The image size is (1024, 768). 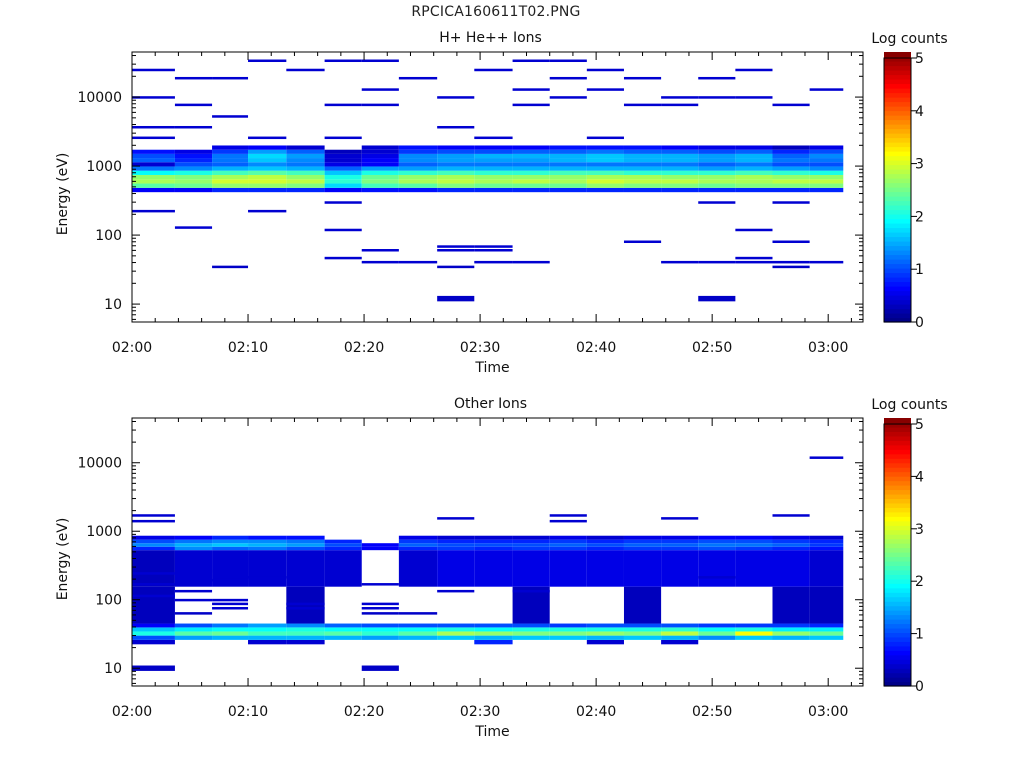 What do you see at coordinates (828, 348) in the screenshot?
I see `x-tick-label: 03:00` at bounding box center [828, 348].